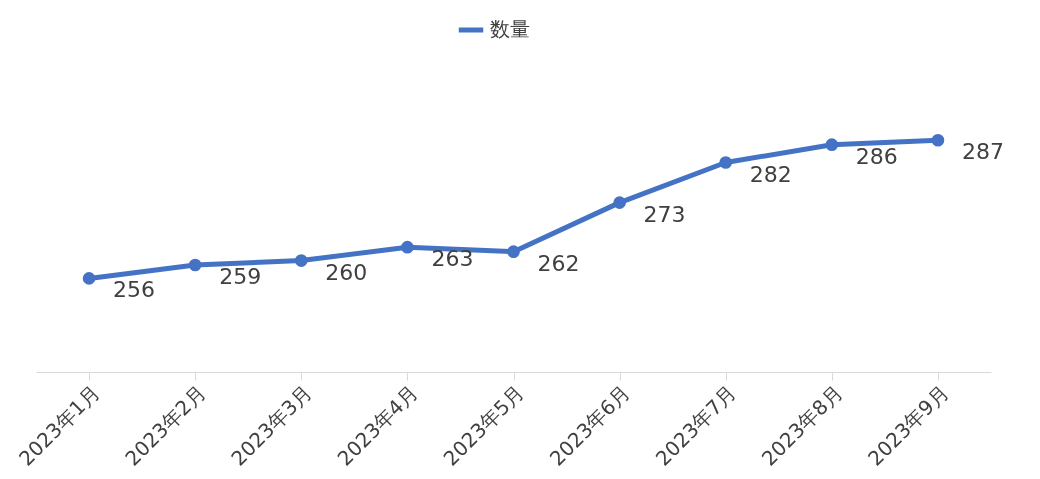 The height and width of the screenshot is (479, 1040). Describe the element at coordinates (134, 290) in the screenshot. I see `data-label: 256` at that location.